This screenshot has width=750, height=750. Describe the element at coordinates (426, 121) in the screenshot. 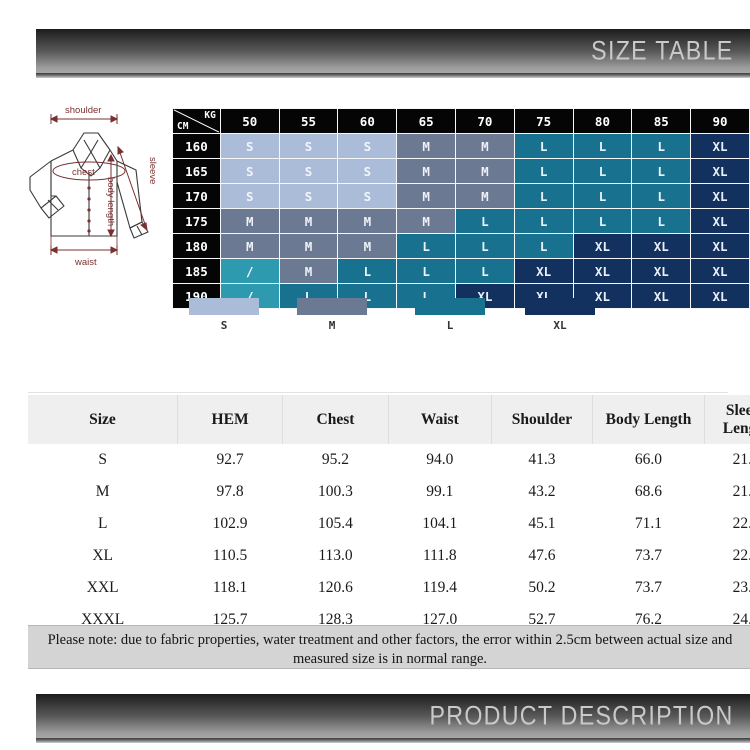

I see `size-grid-kg-header-65: 65` at that location.